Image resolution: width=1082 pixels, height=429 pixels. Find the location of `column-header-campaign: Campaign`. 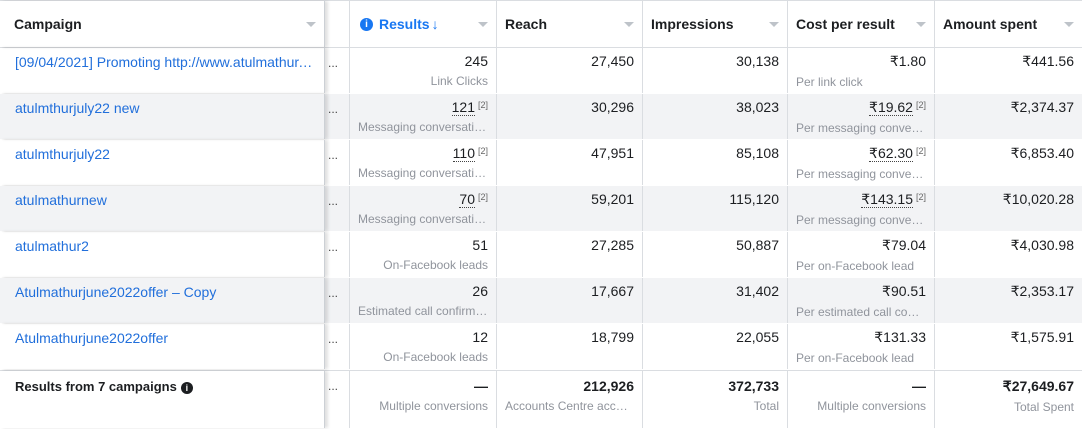

column-header-campaign: Campaign is located at coordinates (162, 24).